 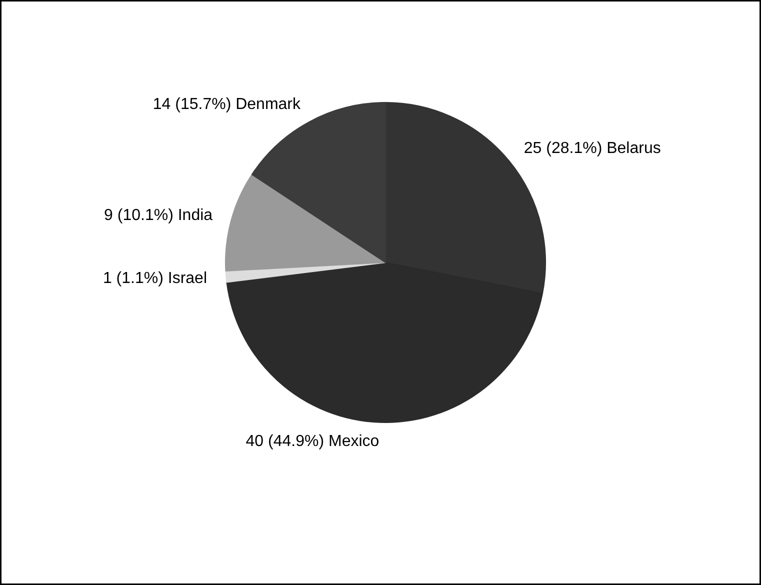 What do you see at coordinates (158, 215) in the screenshot?
I see `slice-label: 9 (10.1%) India` at bounding box center [158, 215].